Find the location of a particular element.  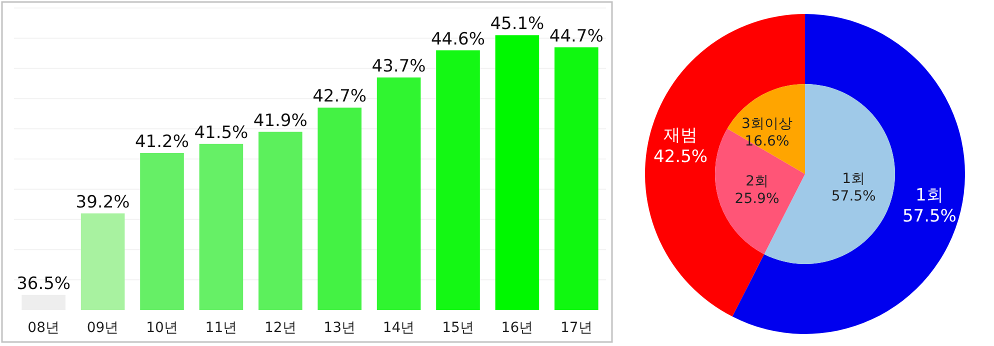

data-label: 39.2% is located at coordinates (103, 202).